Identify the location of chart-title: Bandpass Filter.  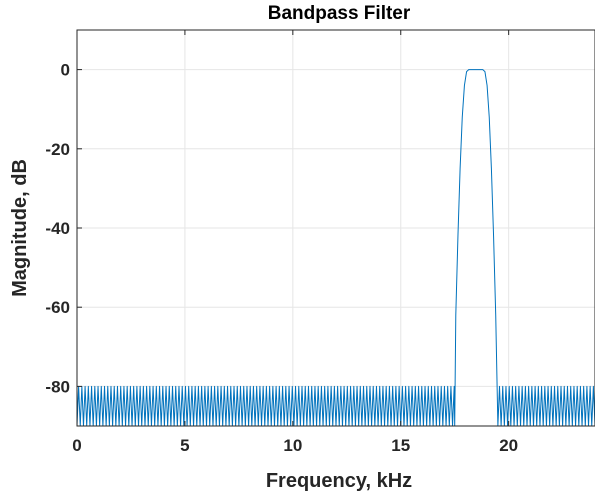
(339, 13).